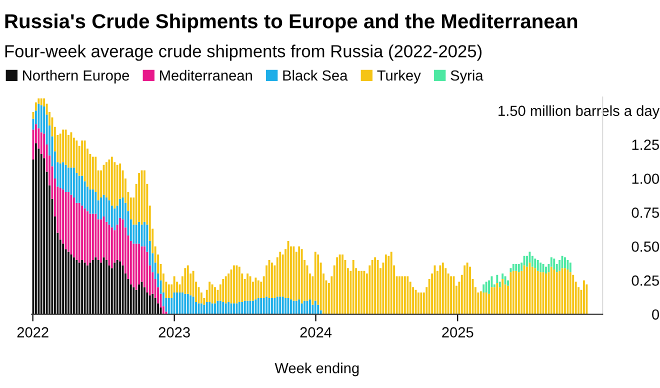  What do you see at coordinates (206, 75) in the screenshot?
I see `legend-label: Mediterranean` at bounding box center [206, 75].